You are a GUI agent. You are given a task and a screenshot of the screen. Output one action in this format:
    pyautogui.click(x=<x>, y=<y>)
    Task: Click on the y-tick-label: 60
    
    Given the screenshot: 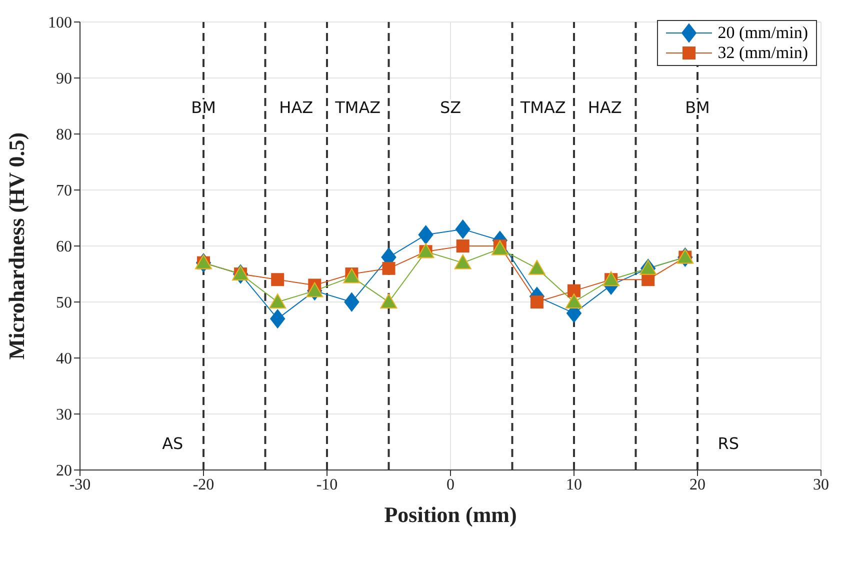 What is the action you would take?
    pyautogui.click(x=64, y=247)
    